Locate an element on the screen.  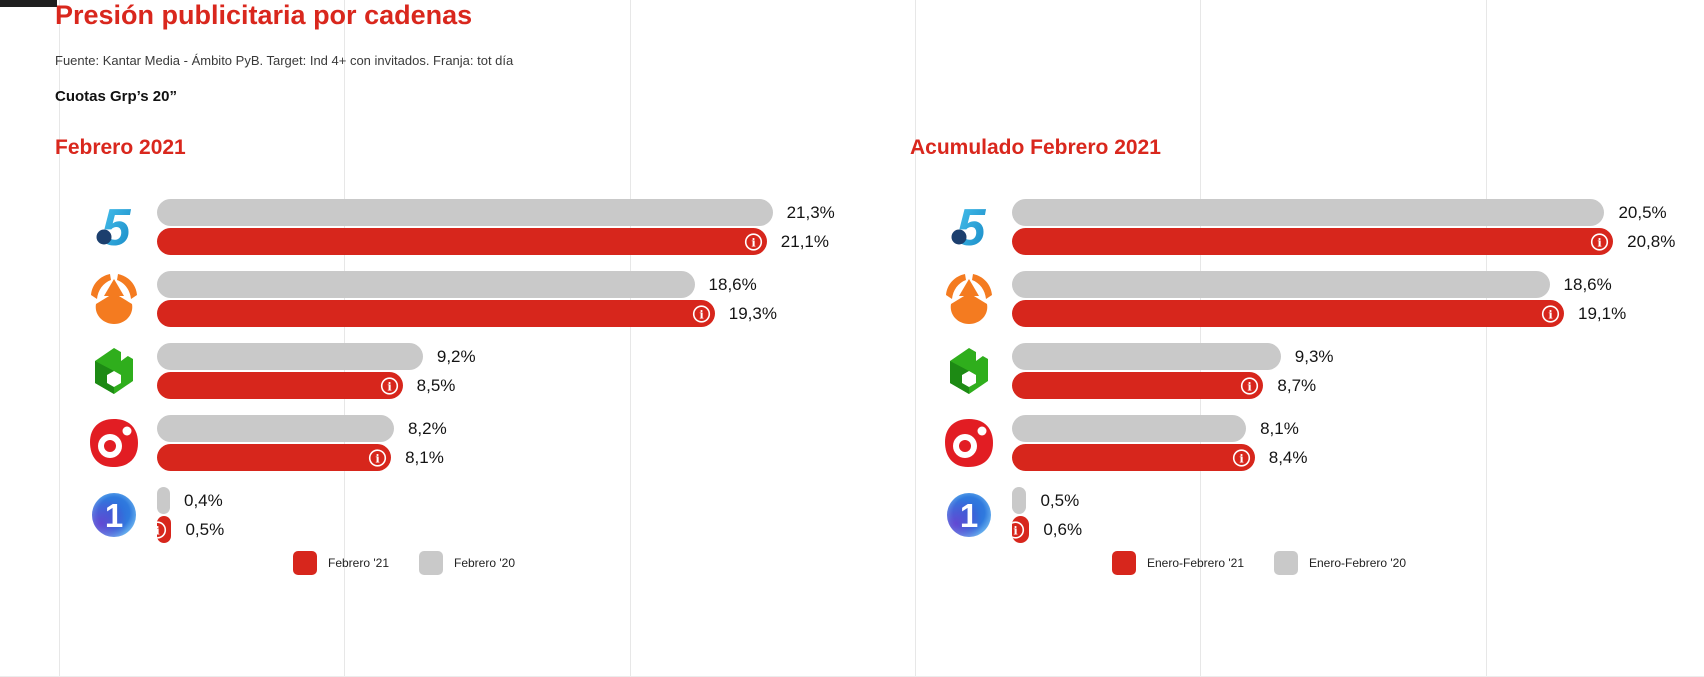
channel-row-antena3: 18,6% i 19,3% is located at coordinates (461, 299).